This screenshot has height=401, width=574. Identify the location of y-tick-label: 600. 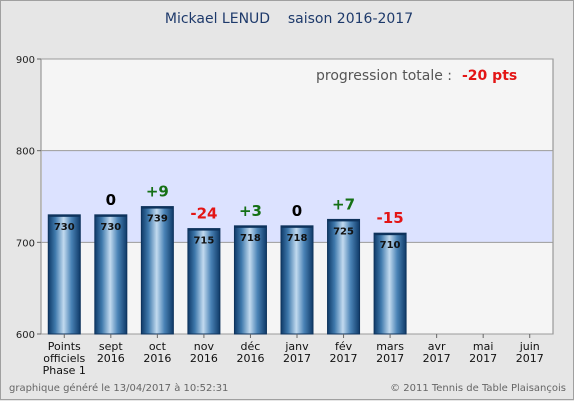
(25, 335).